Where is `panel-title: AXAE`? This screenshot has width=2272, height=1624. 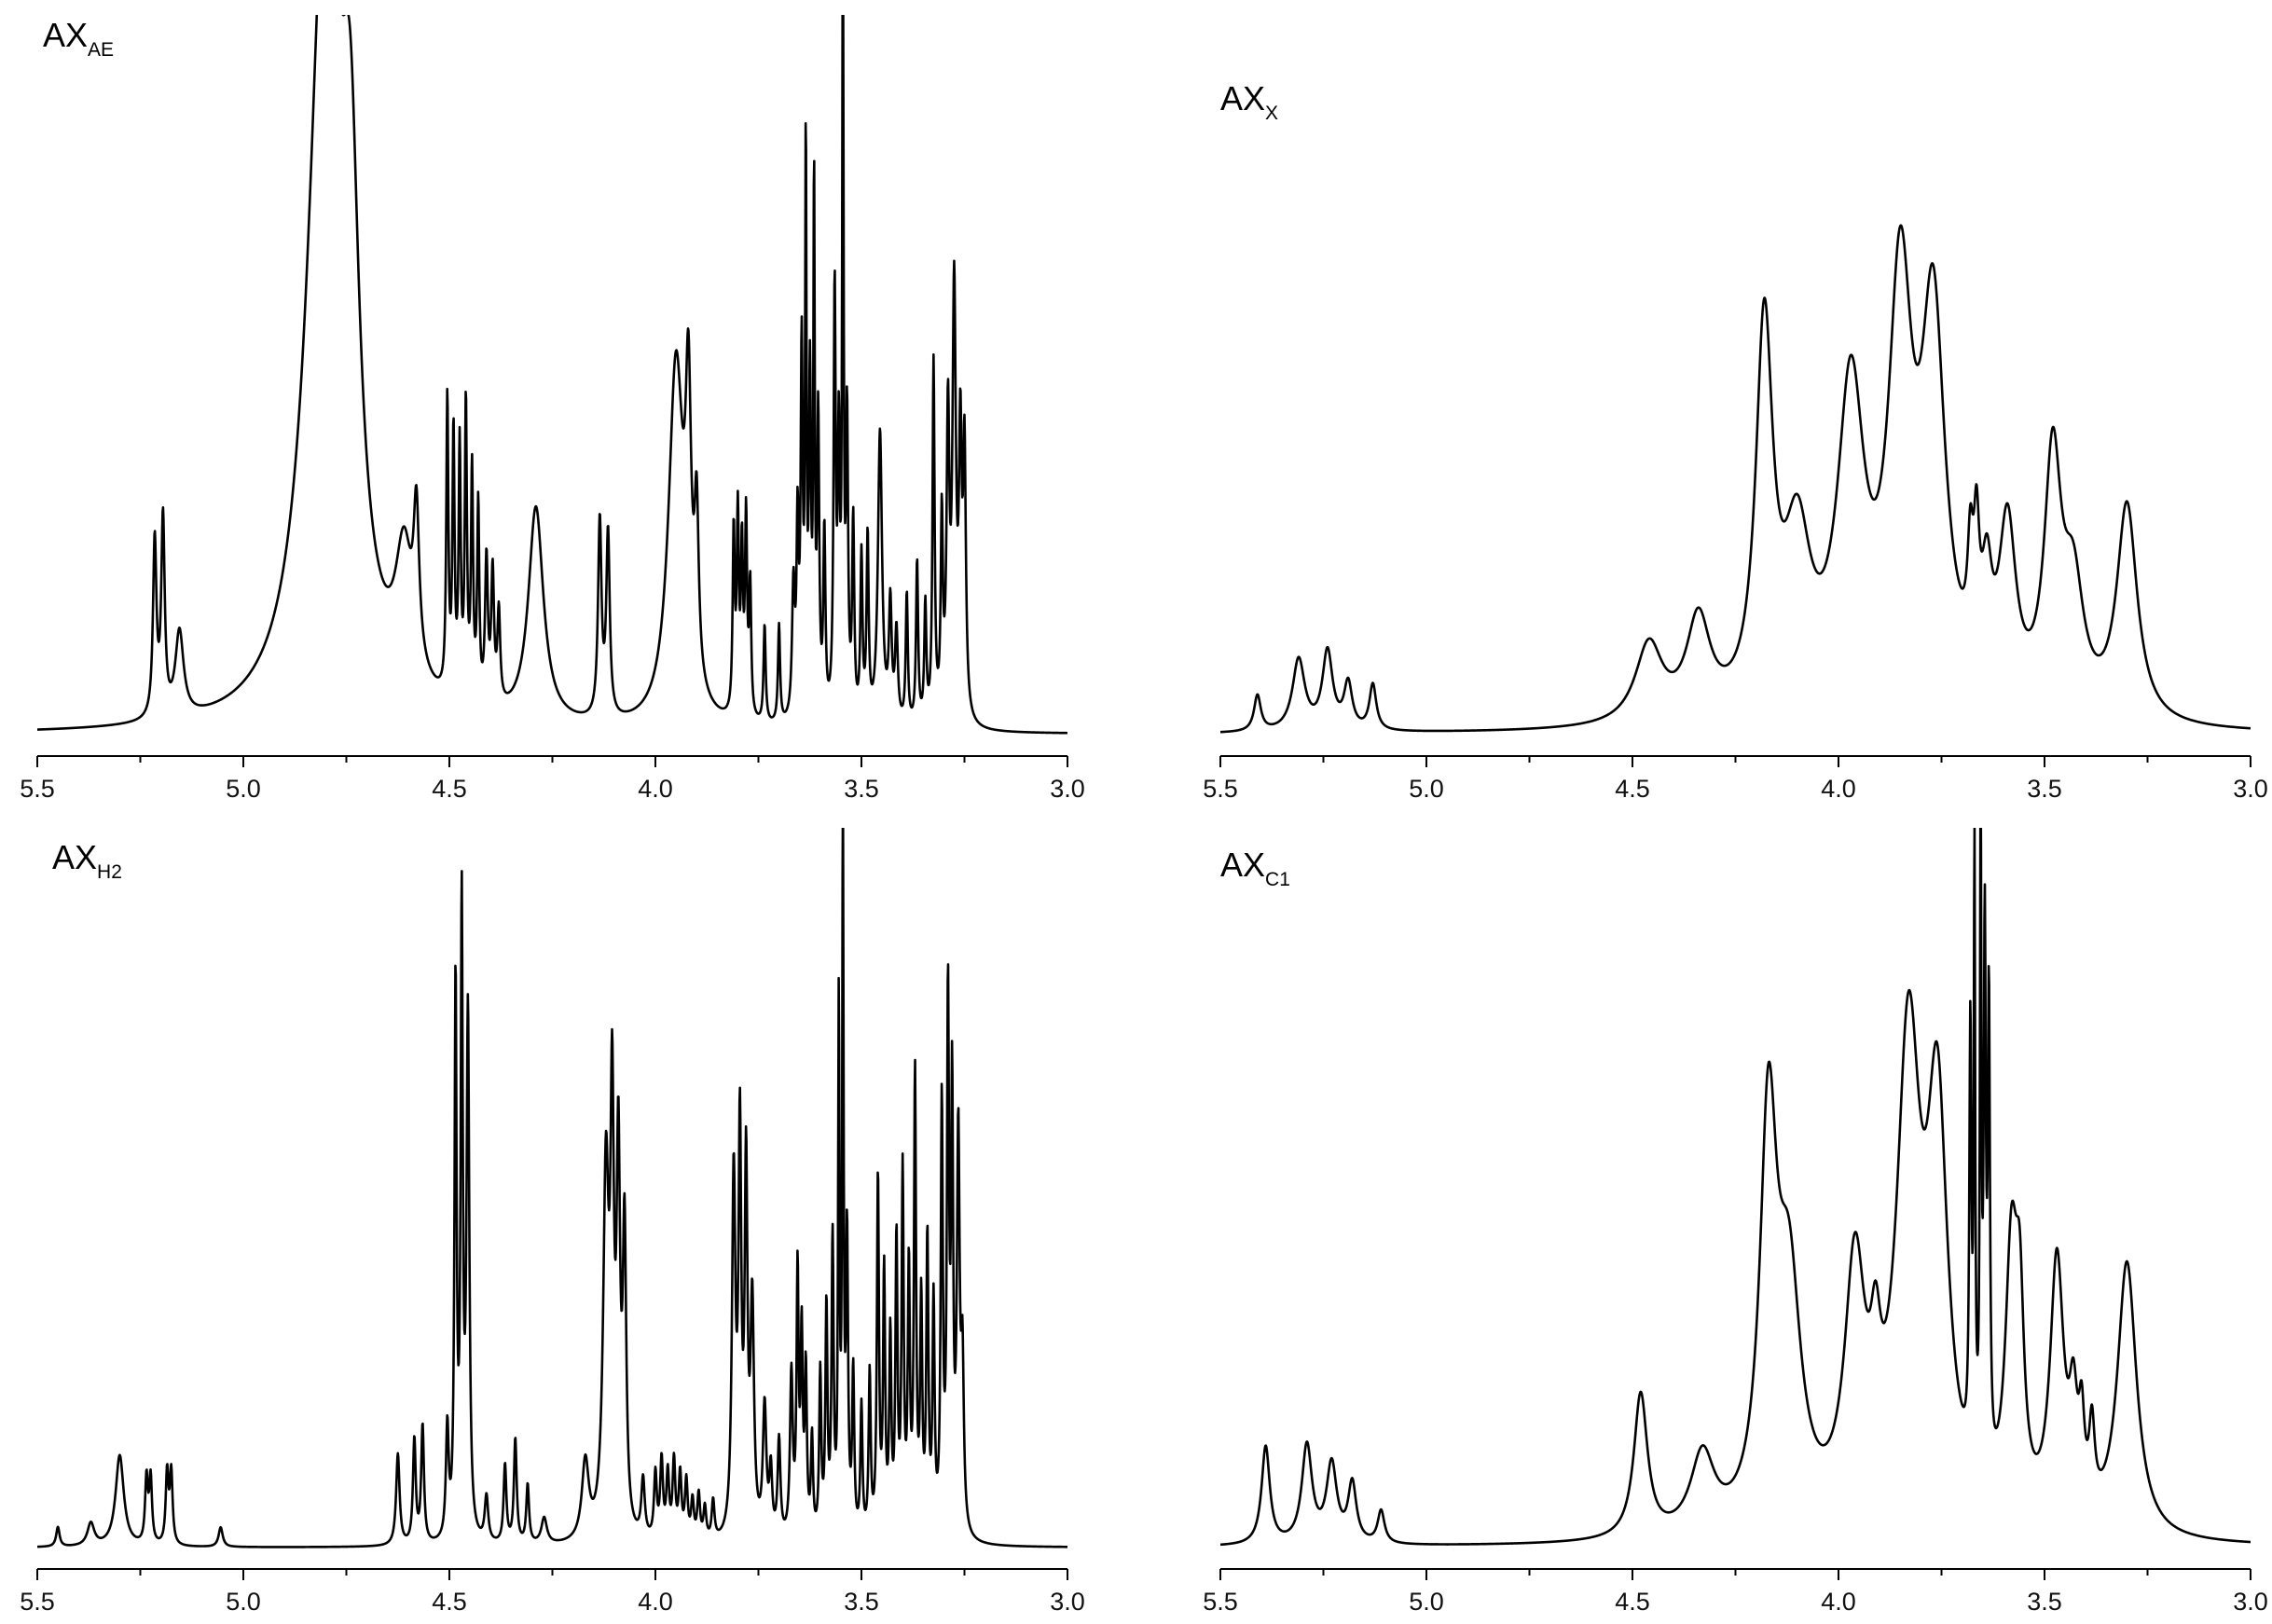
panel-title: AXAE is located at coordinates (79, 38).